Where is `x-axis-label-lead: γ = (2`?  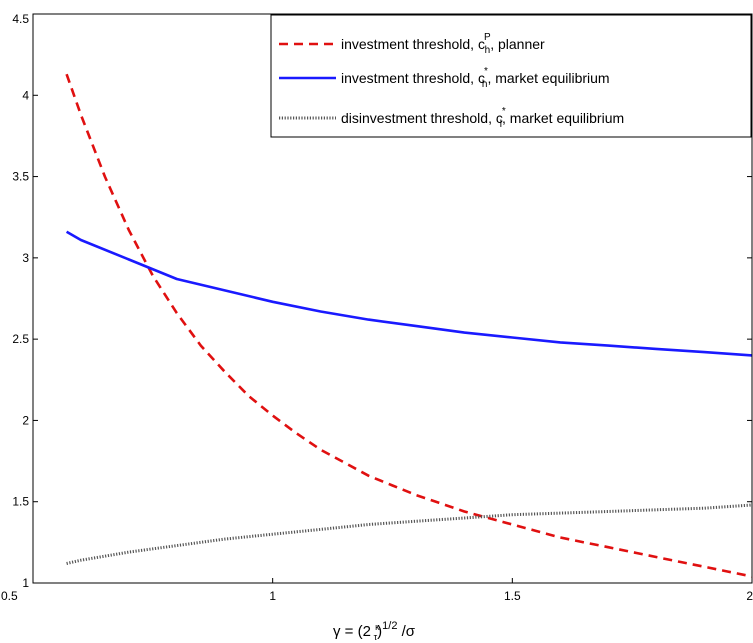 x-axis-label-lead: γ = (2 is located at coordinates (354, 631).